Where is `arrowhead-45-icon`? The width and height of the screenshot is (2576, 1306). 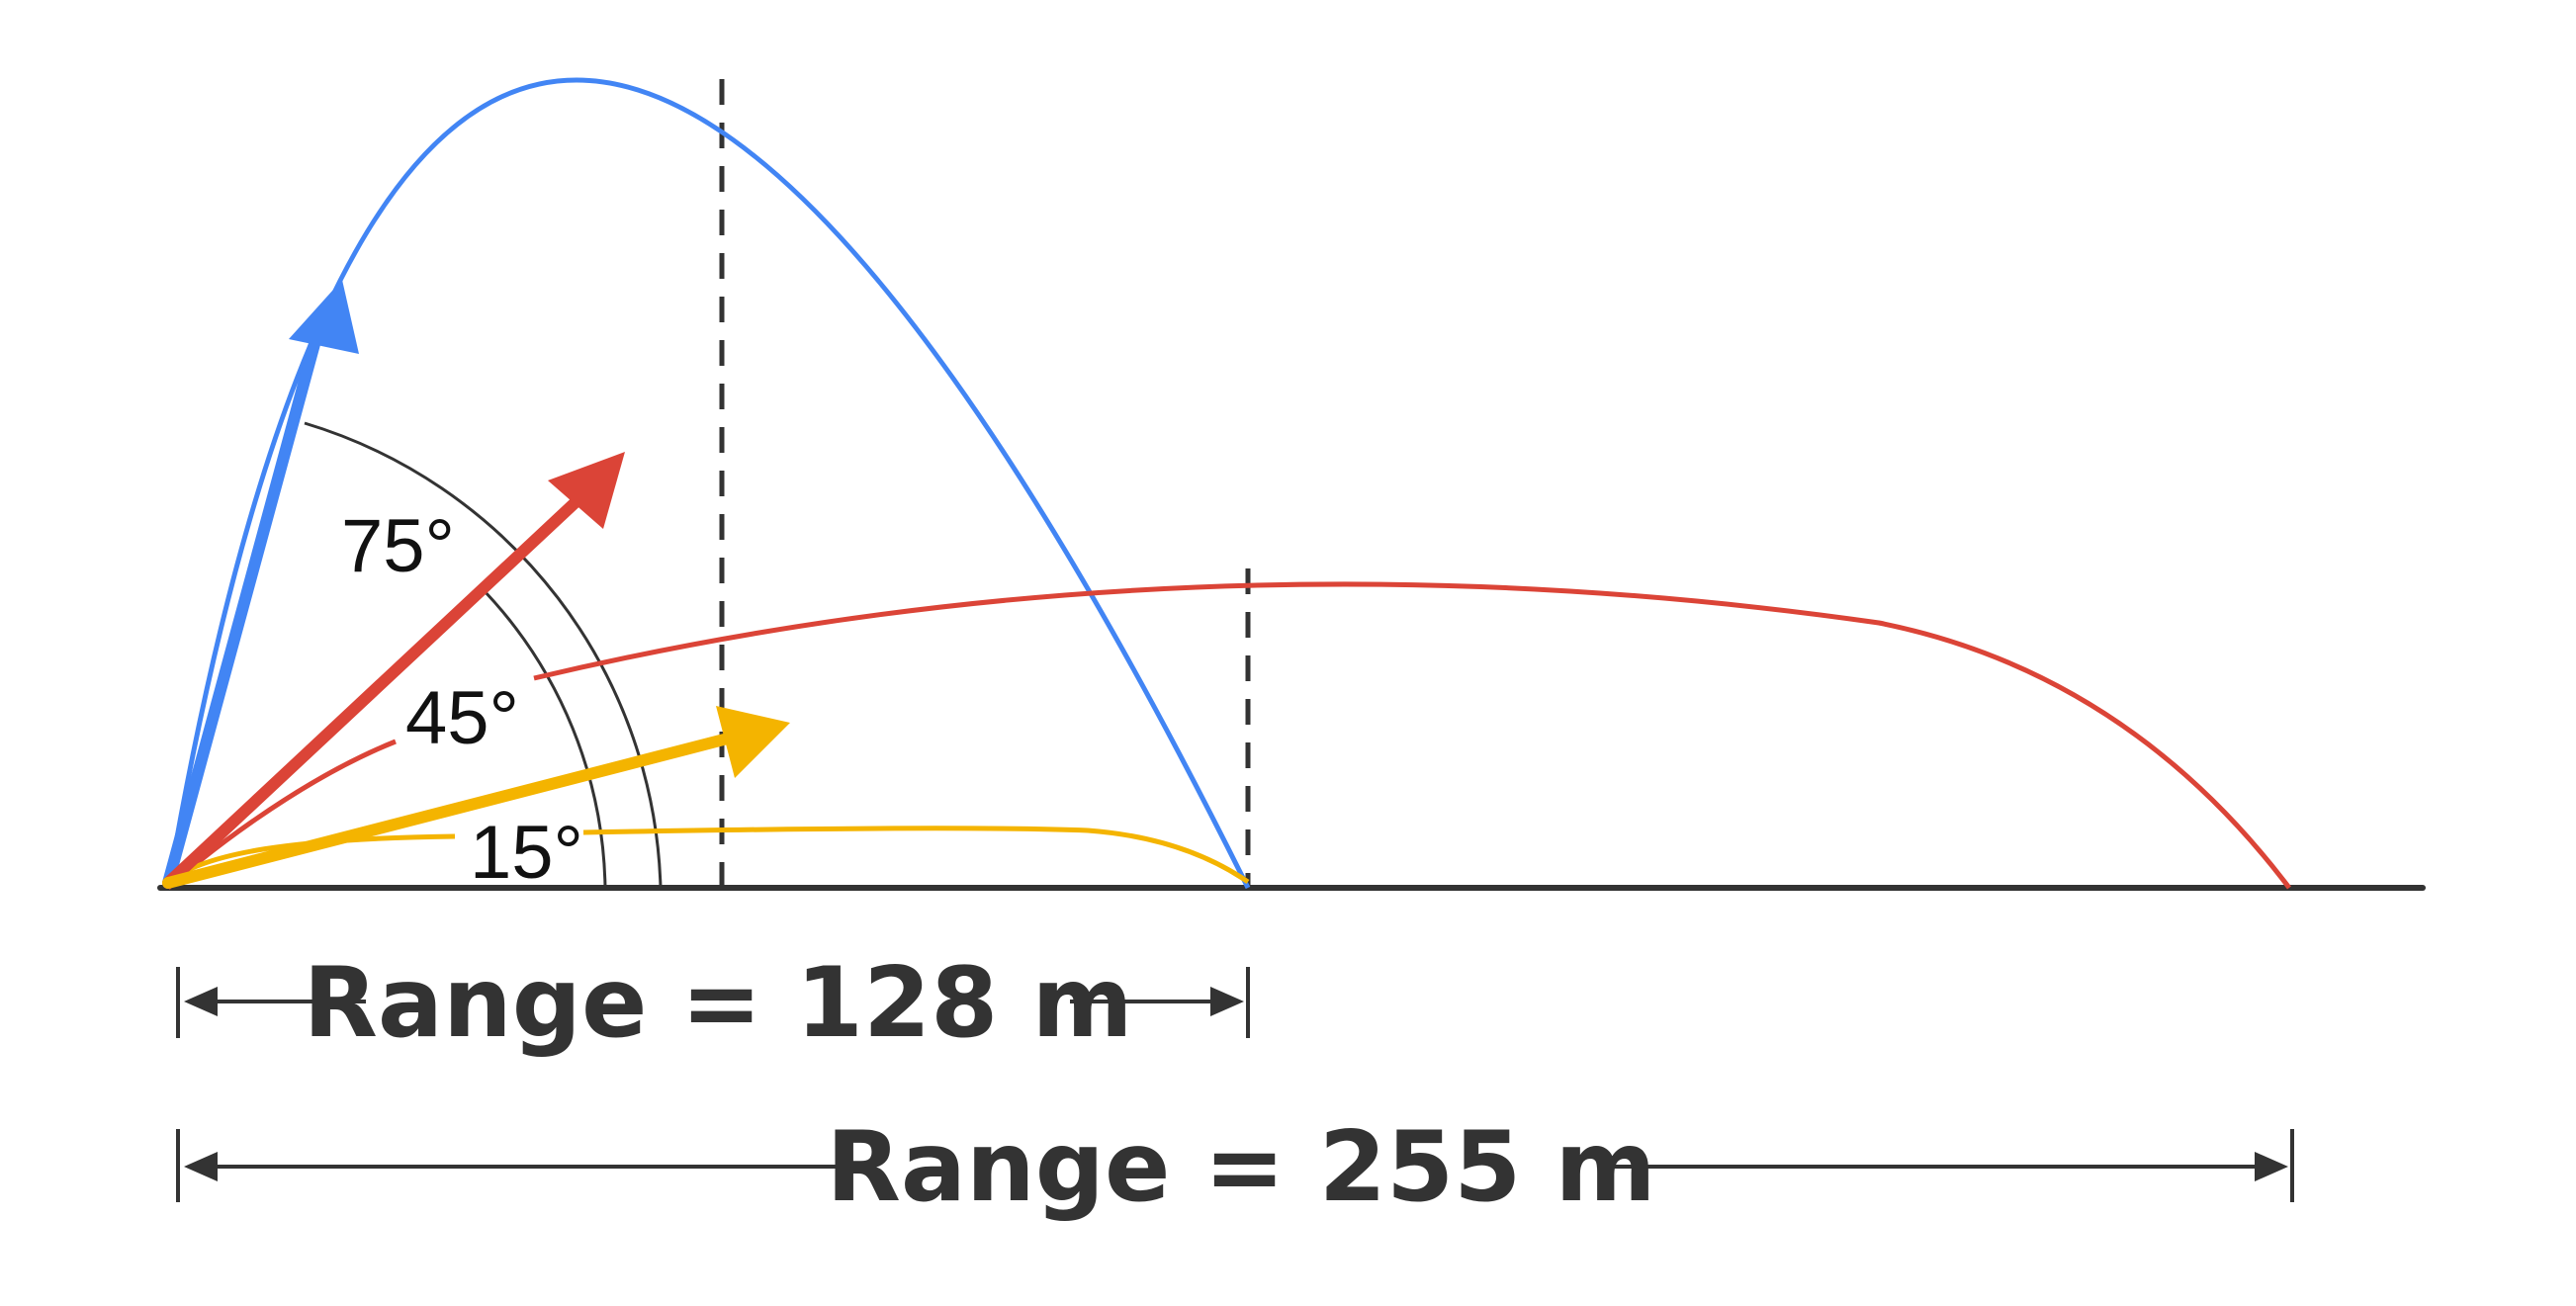
arrowhead-45-icon is located at coordinates (586, 490).